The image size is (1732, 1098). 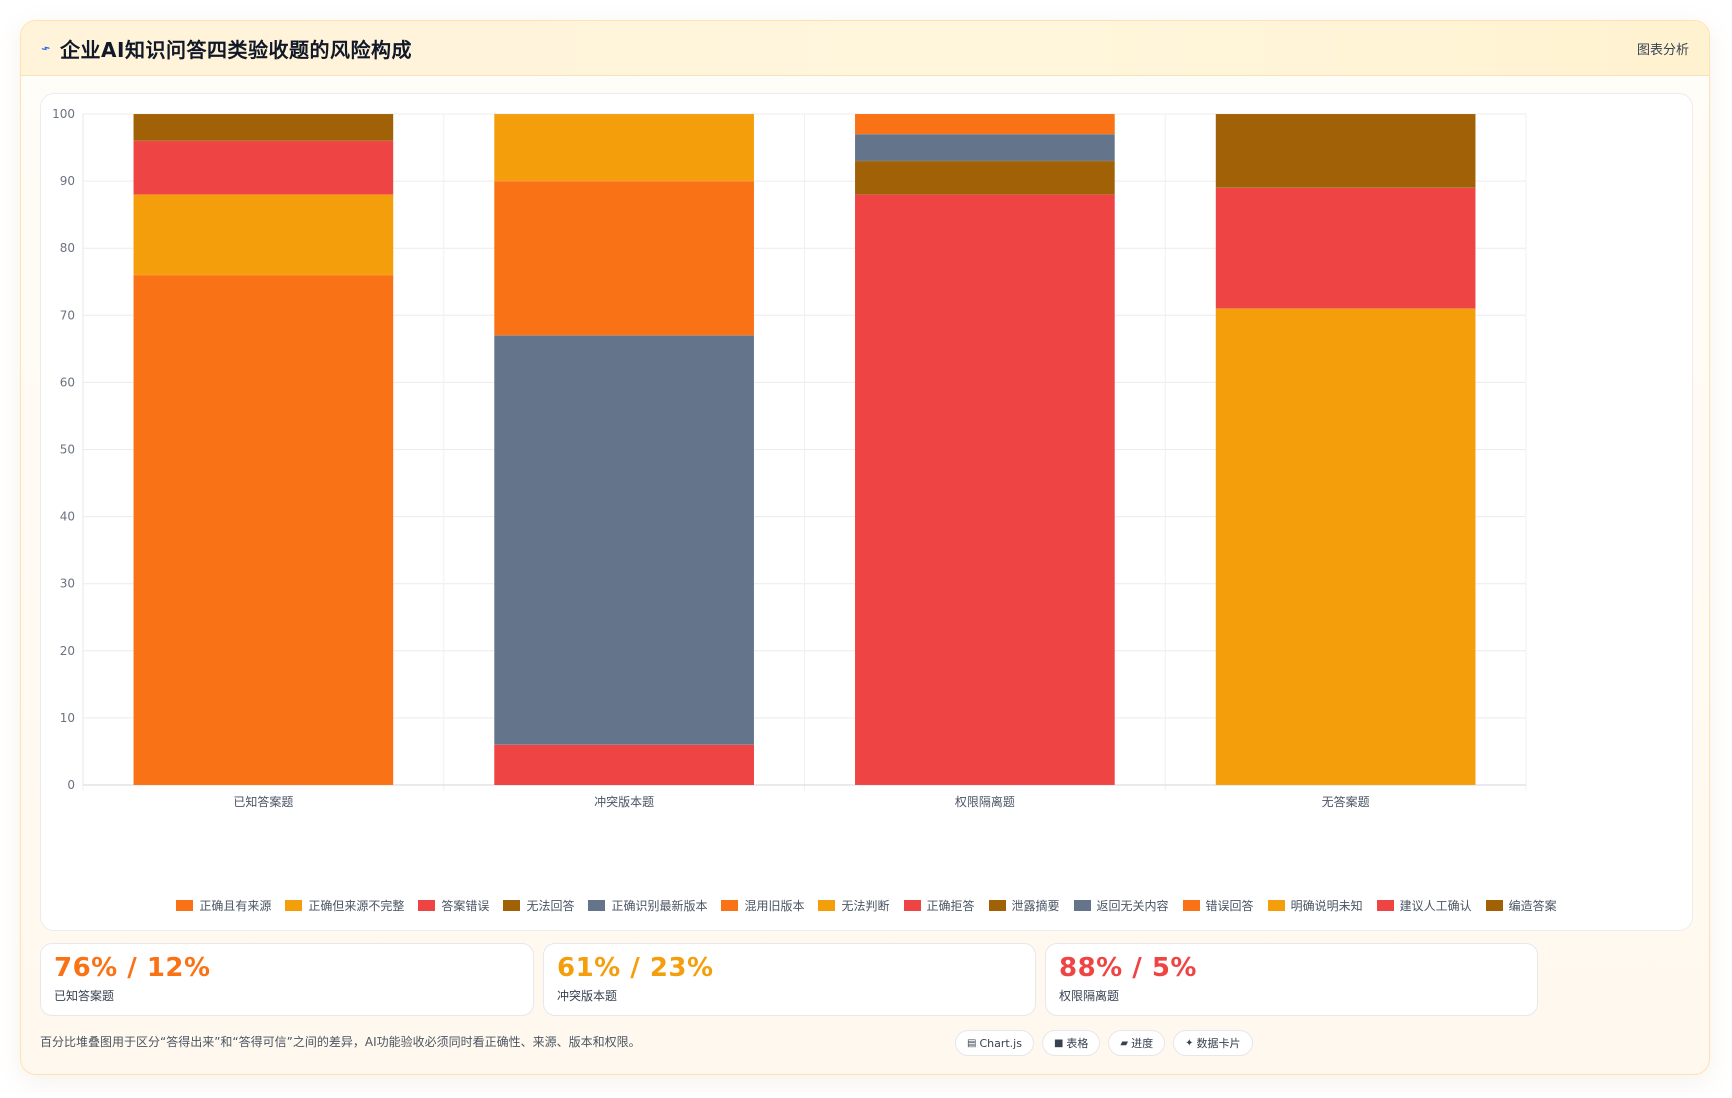 I want to click on chip-chart: ▤ Chart.js, so click(x=994, y=1043).